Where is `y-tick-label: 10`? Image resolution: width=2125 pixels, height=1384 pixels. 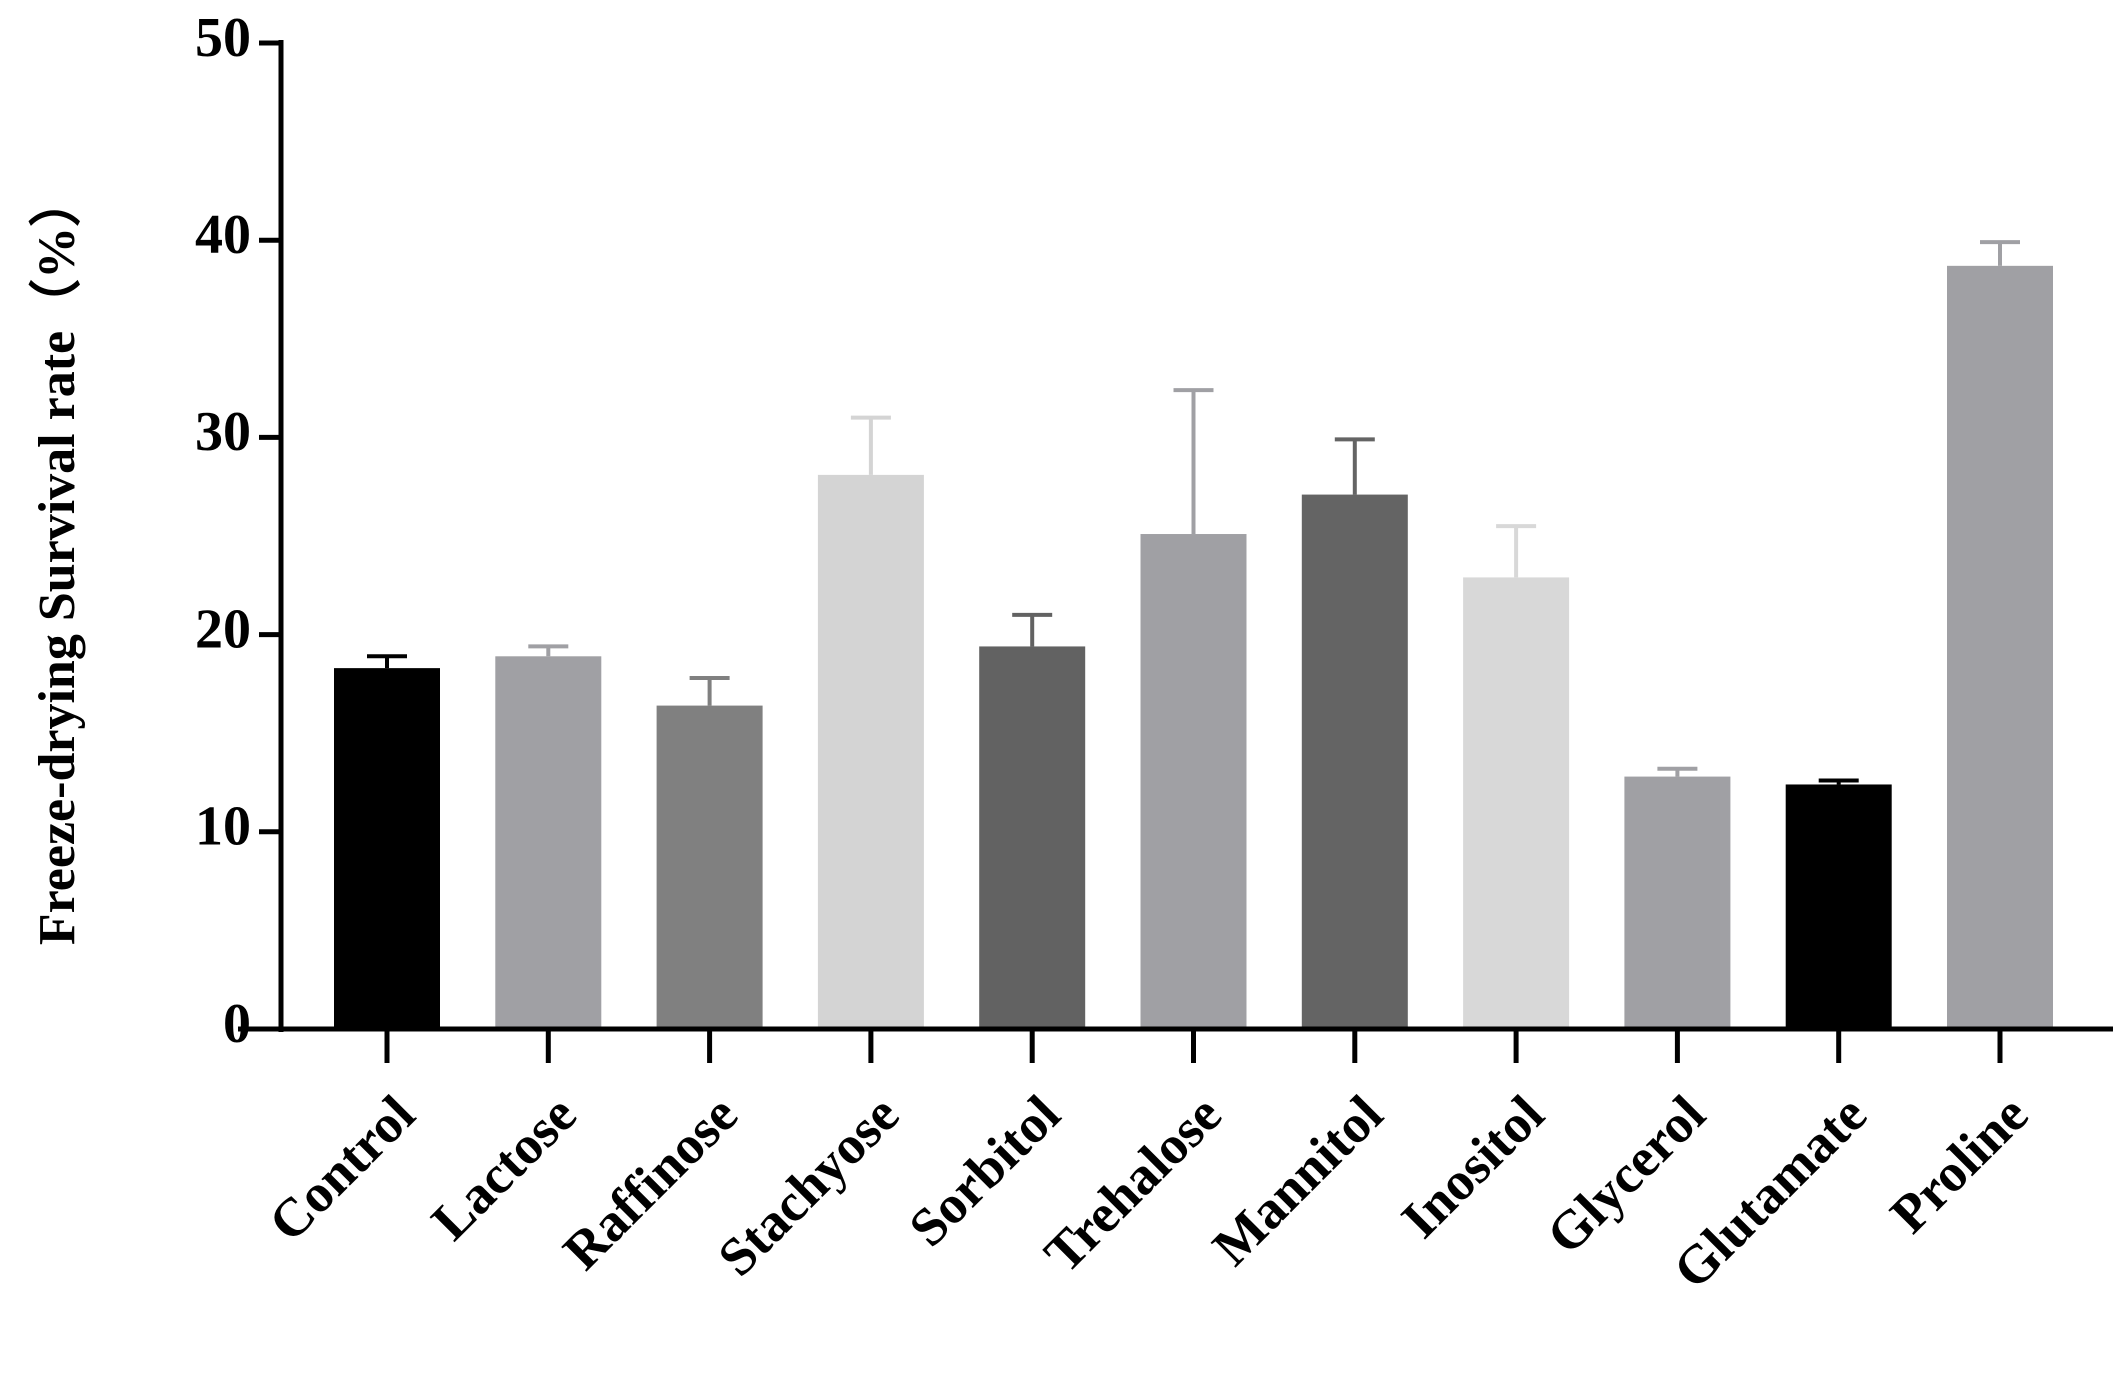
y-tick-label: 10 is located at coordinates (223, 827).